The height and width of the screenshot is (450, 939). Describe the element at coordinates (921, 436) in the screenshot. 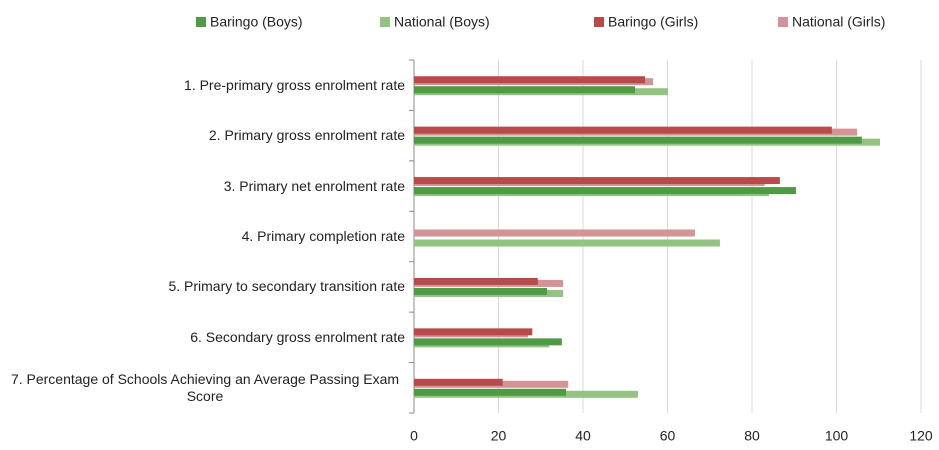

I see `x-tick-label: 120` at that location.